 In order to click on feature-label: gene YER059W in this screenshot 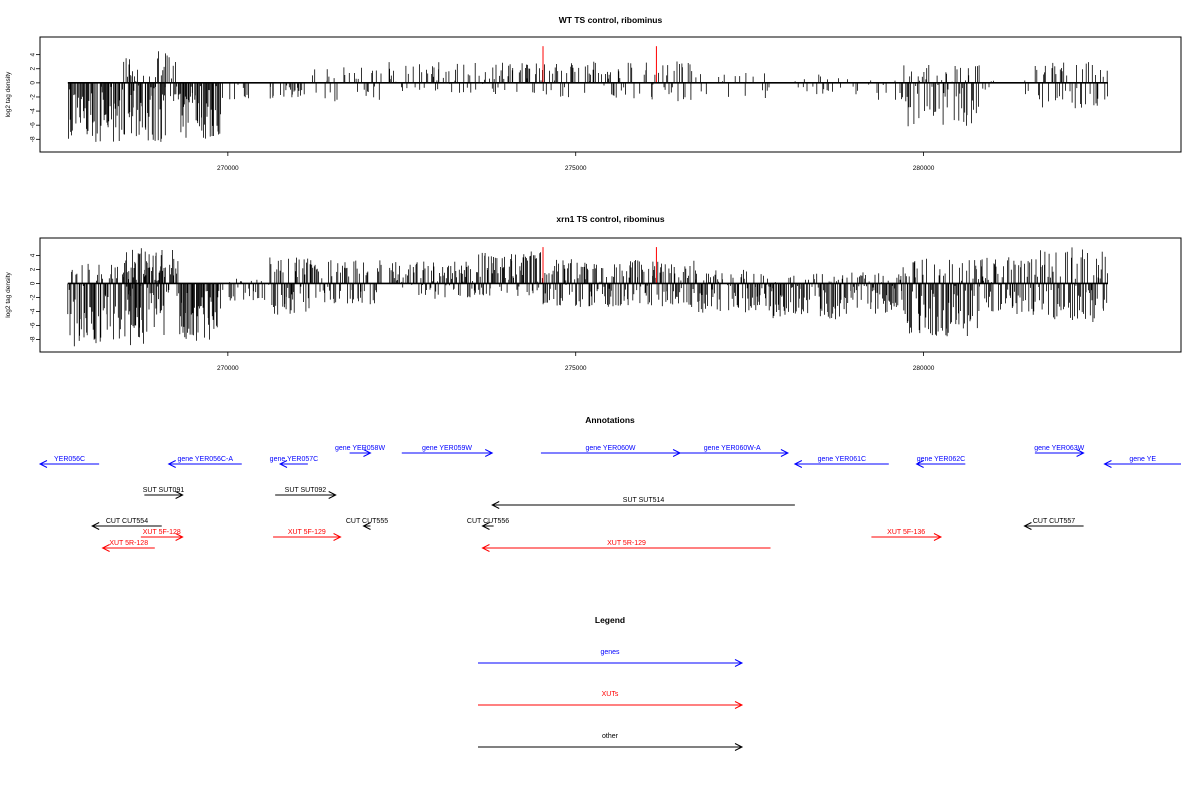, I will do `click(447, 448)`.